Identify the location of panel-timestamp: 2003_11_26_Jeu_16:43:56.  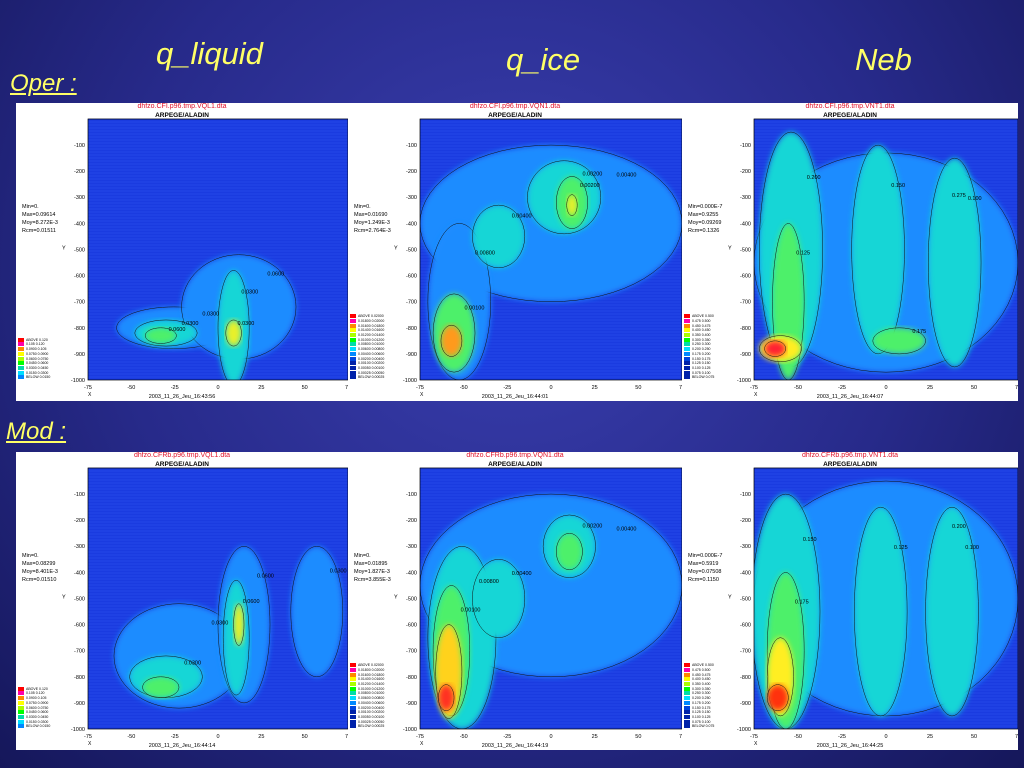
(182, 397).